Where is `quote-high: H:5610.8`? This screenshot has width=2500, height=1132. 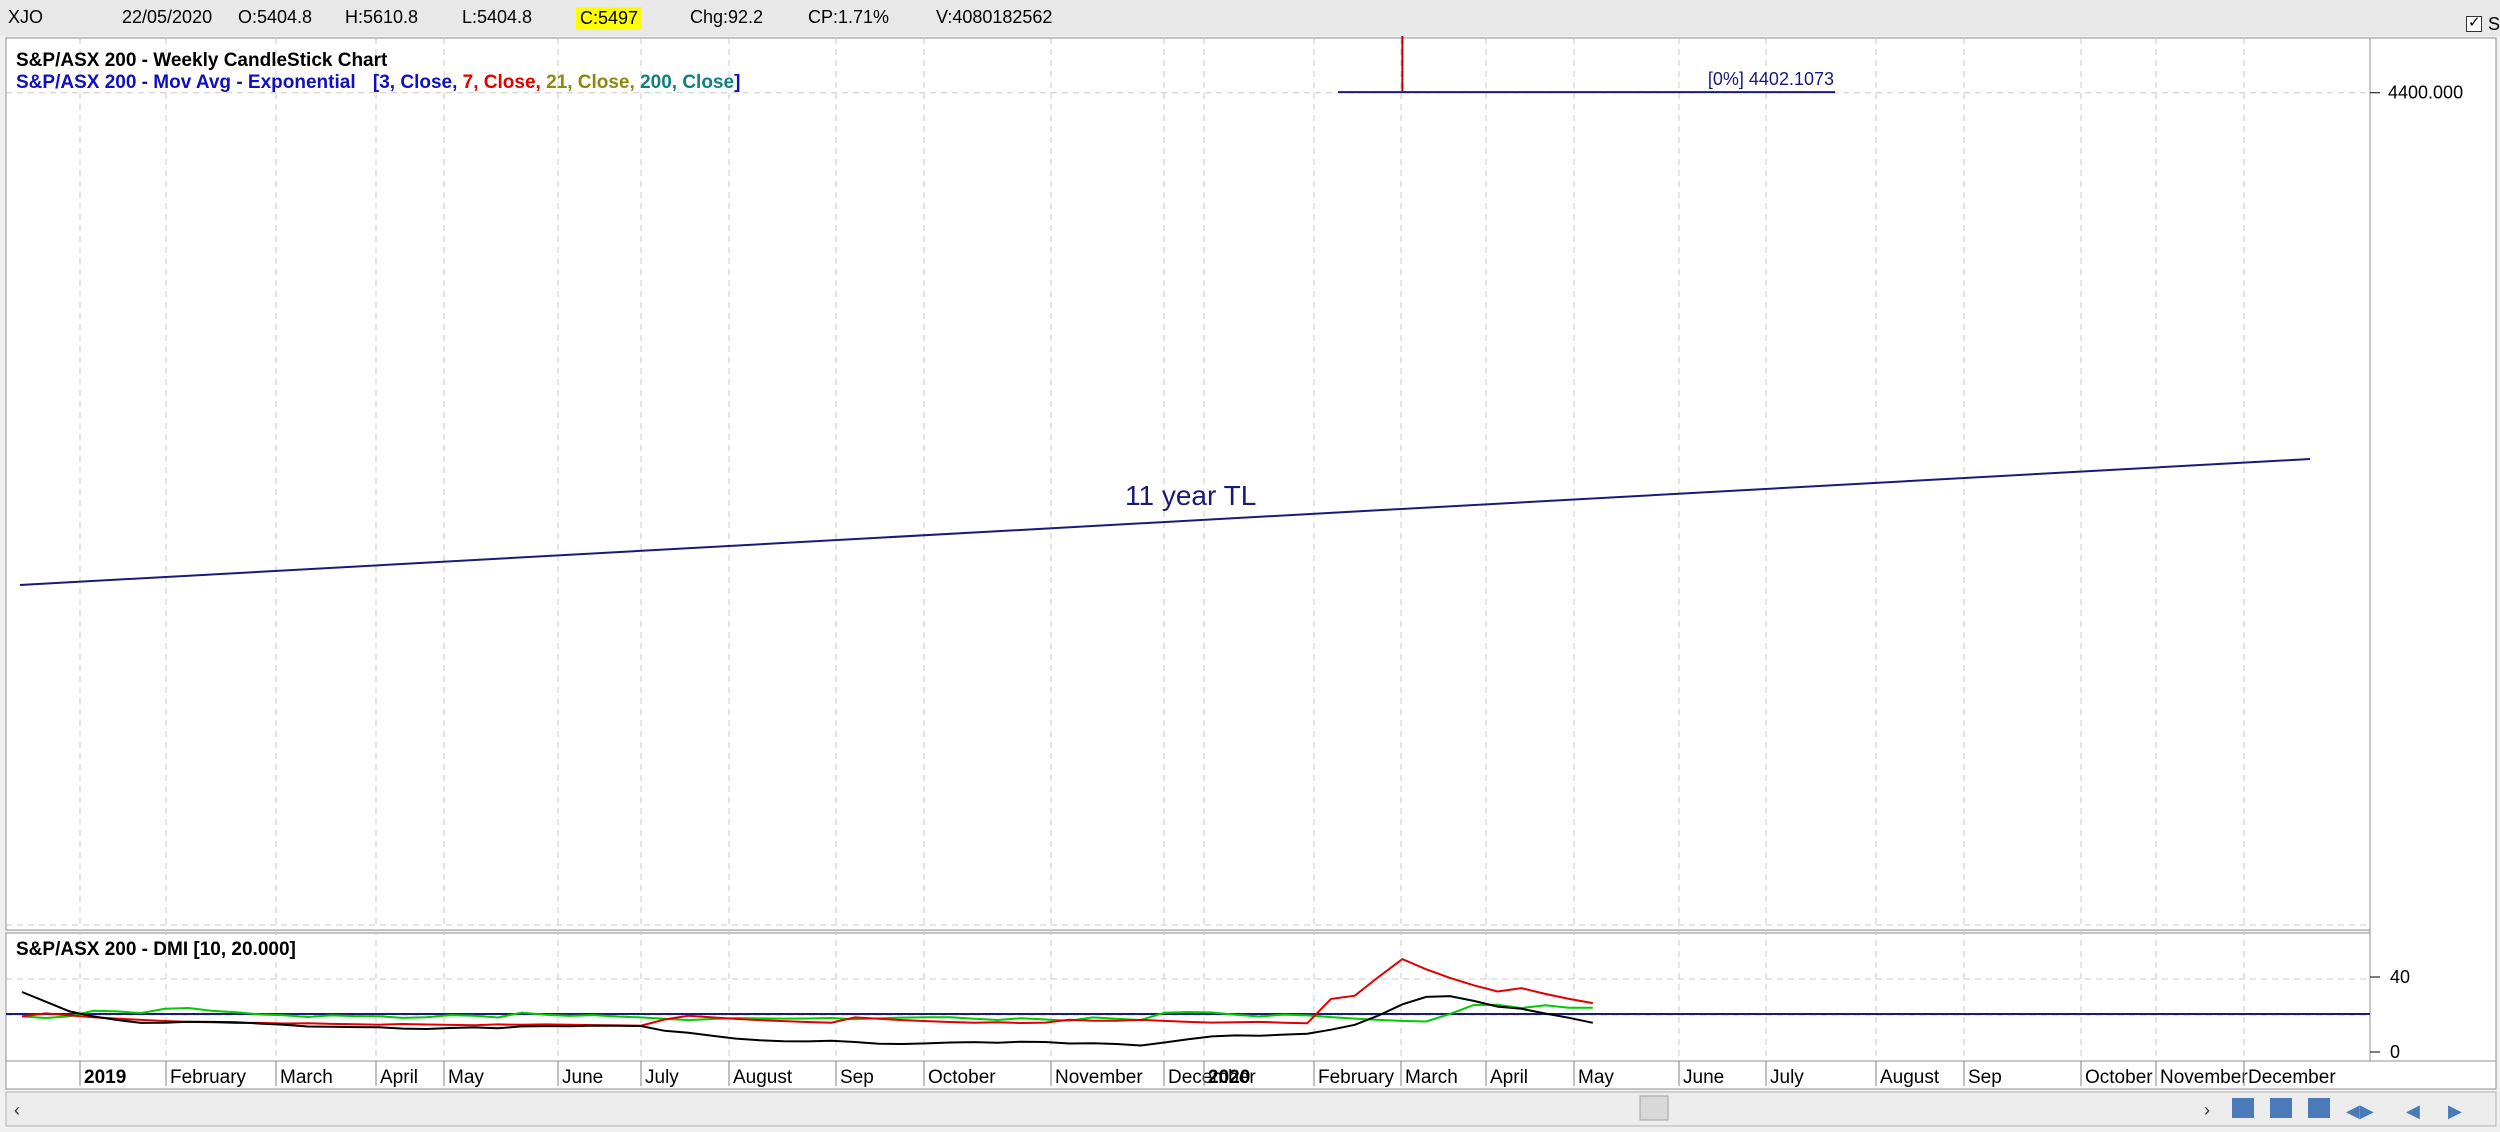
quote-high: H:5610.8 is located at coordinates (382, 17).